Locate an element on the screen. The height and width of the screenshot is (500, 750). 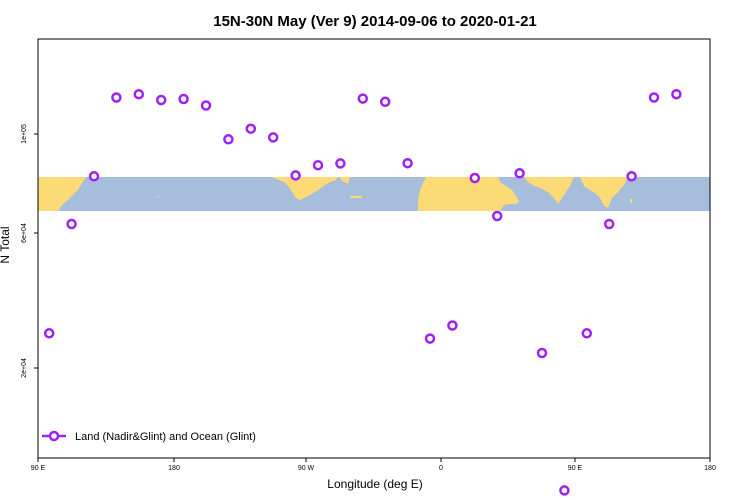
land-north-america is located at coordinates (305, 188).